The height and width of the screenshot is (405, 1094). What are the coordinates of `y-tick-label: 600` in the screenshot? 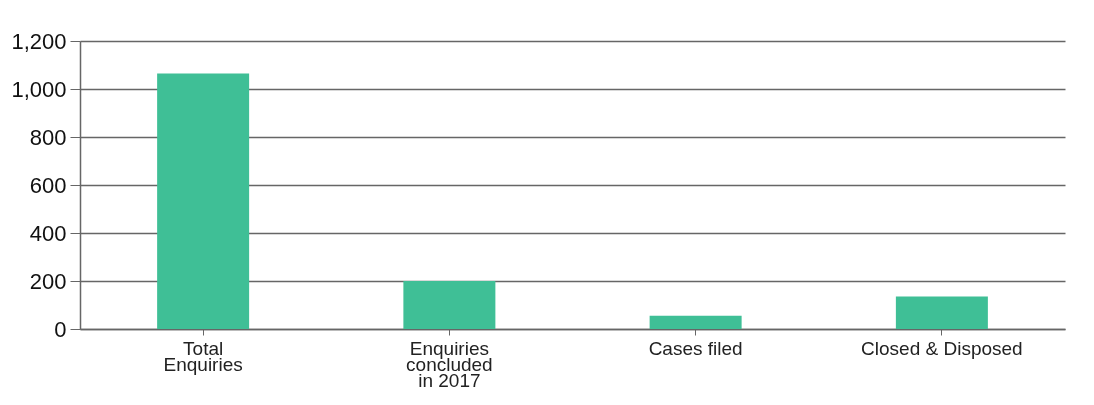 It's located at (48, 185).